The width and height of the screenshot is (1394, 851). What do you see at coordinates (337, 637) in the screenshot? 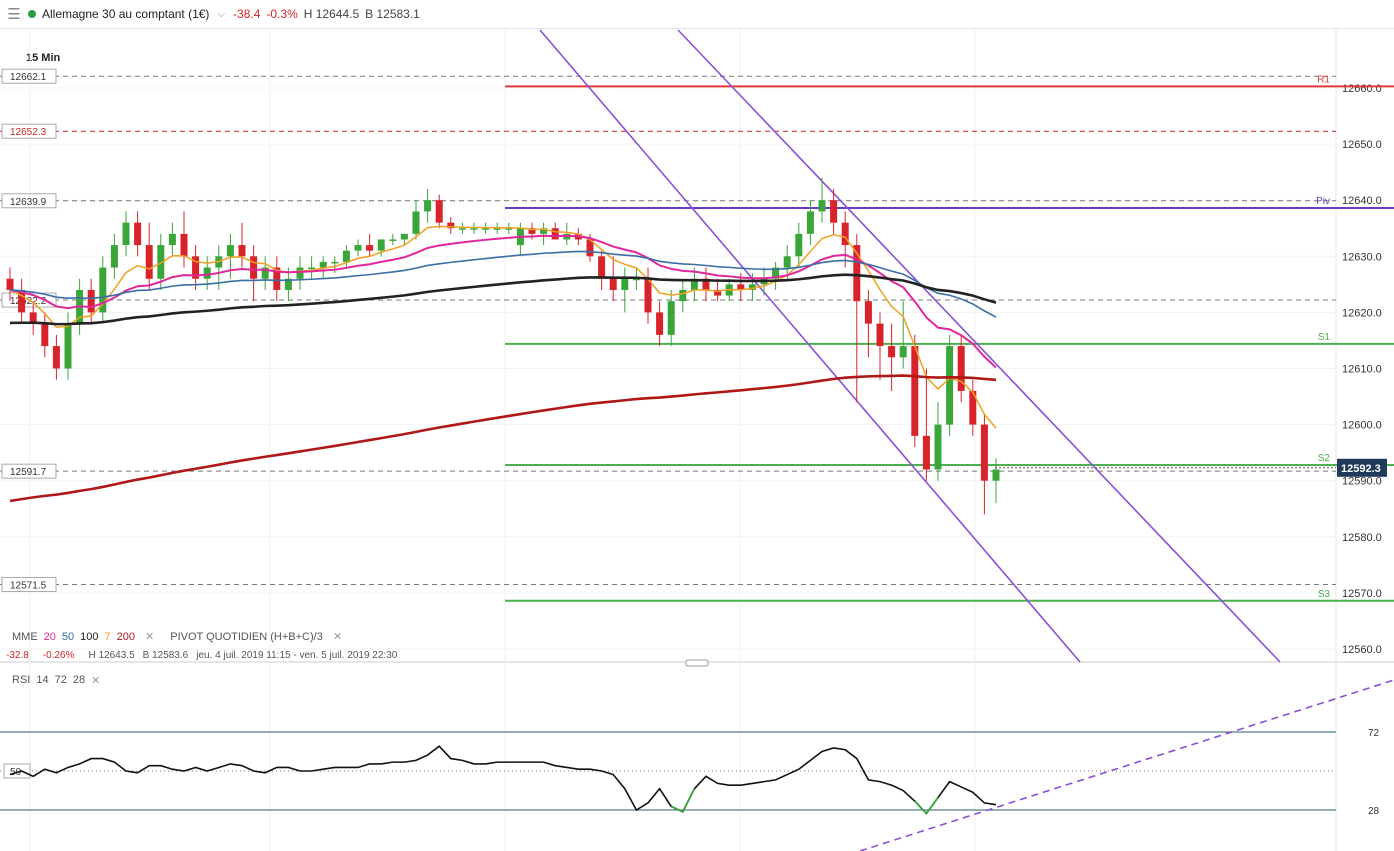
I see `remove-pivot-icon: ✕` at bounding box center [337, 637].